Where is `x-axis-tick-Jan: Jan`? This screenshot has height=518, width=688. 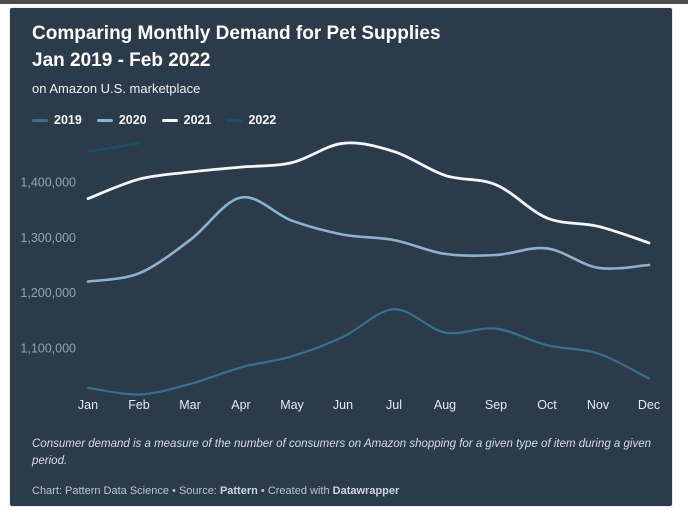 x-axis-tick-Jan: Jan is located at coordinates (88, 405).